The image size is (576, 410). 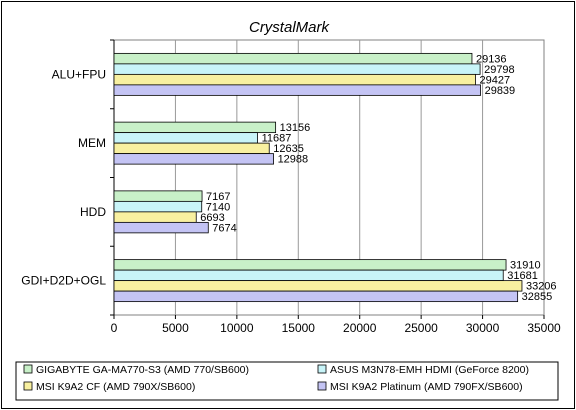 I want to click on chart-title: CrystalMark, so click(x=290, y=27).